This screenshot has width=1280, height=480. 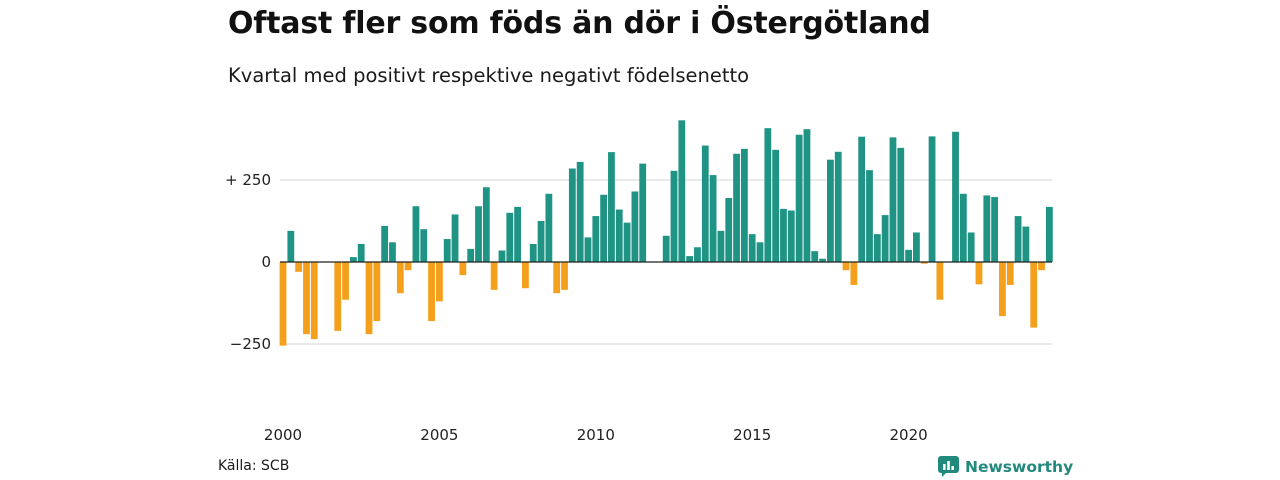 I want to click on x-tick-label: 2010, so click(x=596, y=435).